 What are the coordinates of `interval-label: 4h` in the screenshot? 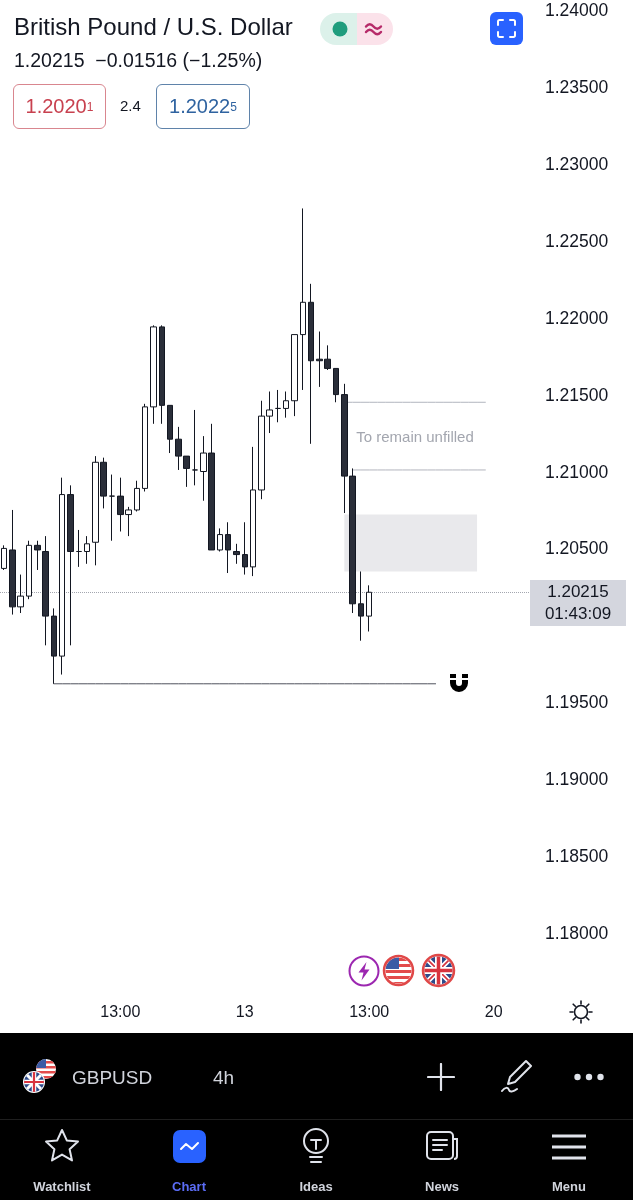 It's located at (224, 1077).